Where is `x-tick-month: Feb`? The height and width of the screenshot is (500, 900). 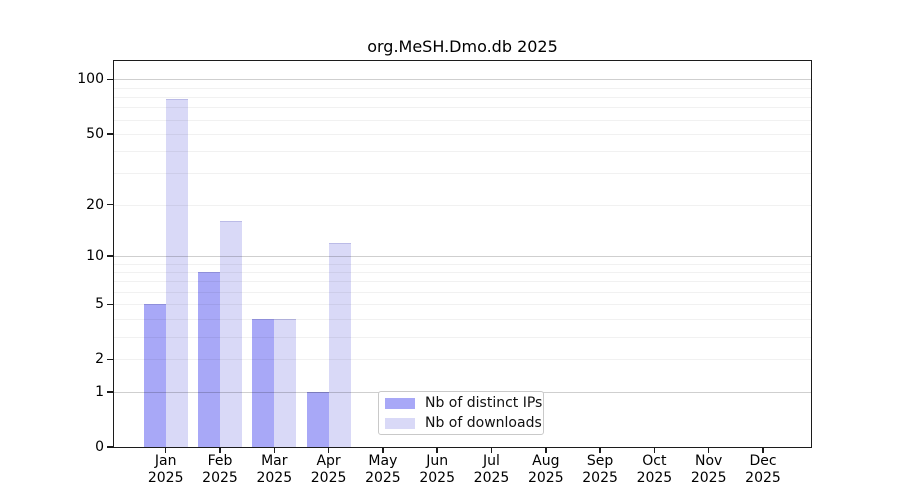
x-tick-month: Feb is located at coordinates (220, 461).